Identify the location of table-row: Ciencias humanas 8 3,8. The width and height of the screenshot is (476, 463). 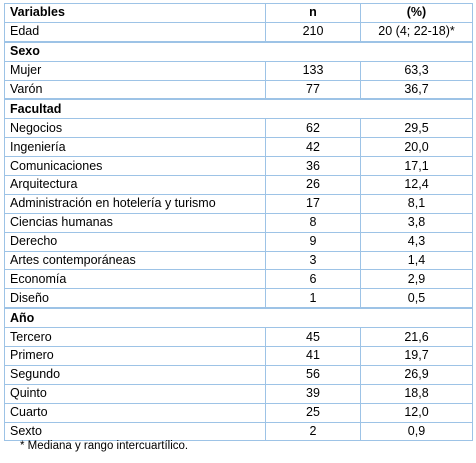
(238, 222).